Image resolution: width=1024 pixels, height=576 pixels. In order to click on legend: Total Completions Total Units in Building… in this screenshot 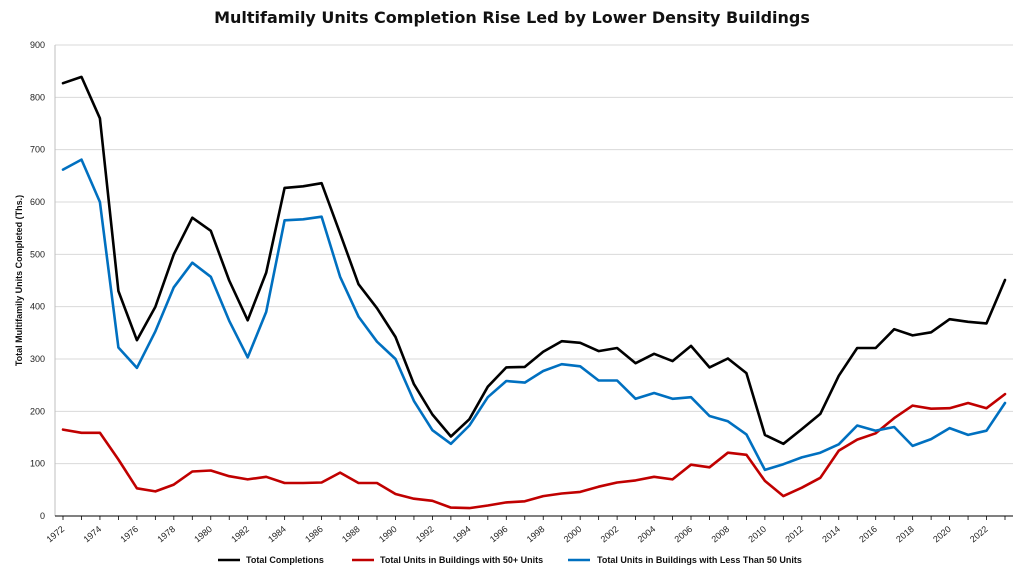, I will do `click(510, 560)`.